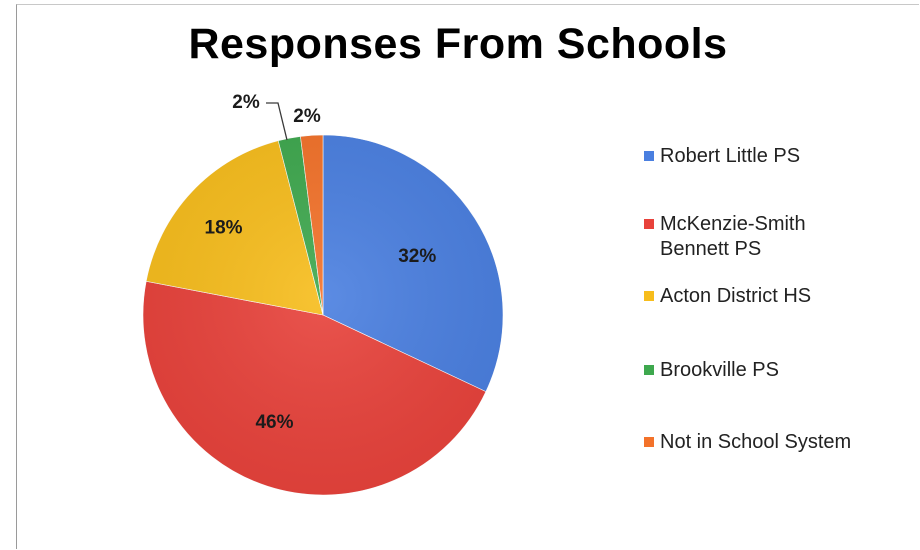 This screenshot has height=550, width=920. What do you see at coordinates (719, 370) in the screenshot?
I see `legend-label: Brookville PS` at bounding box center [719, 370].